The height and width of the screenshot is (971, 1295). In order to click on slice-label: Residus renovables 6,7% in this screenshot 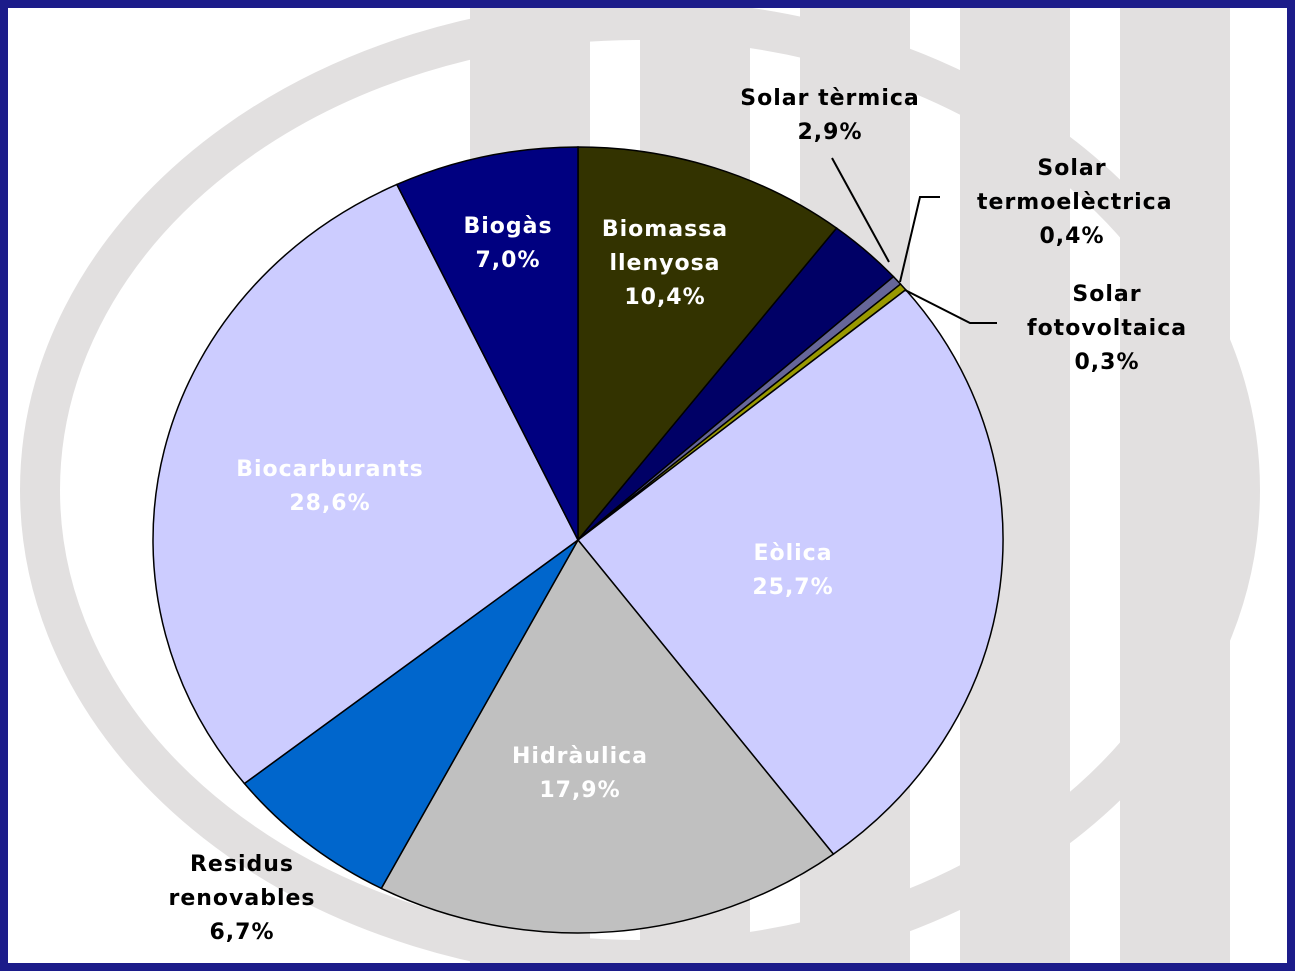, I will do `click(242, 899)`.